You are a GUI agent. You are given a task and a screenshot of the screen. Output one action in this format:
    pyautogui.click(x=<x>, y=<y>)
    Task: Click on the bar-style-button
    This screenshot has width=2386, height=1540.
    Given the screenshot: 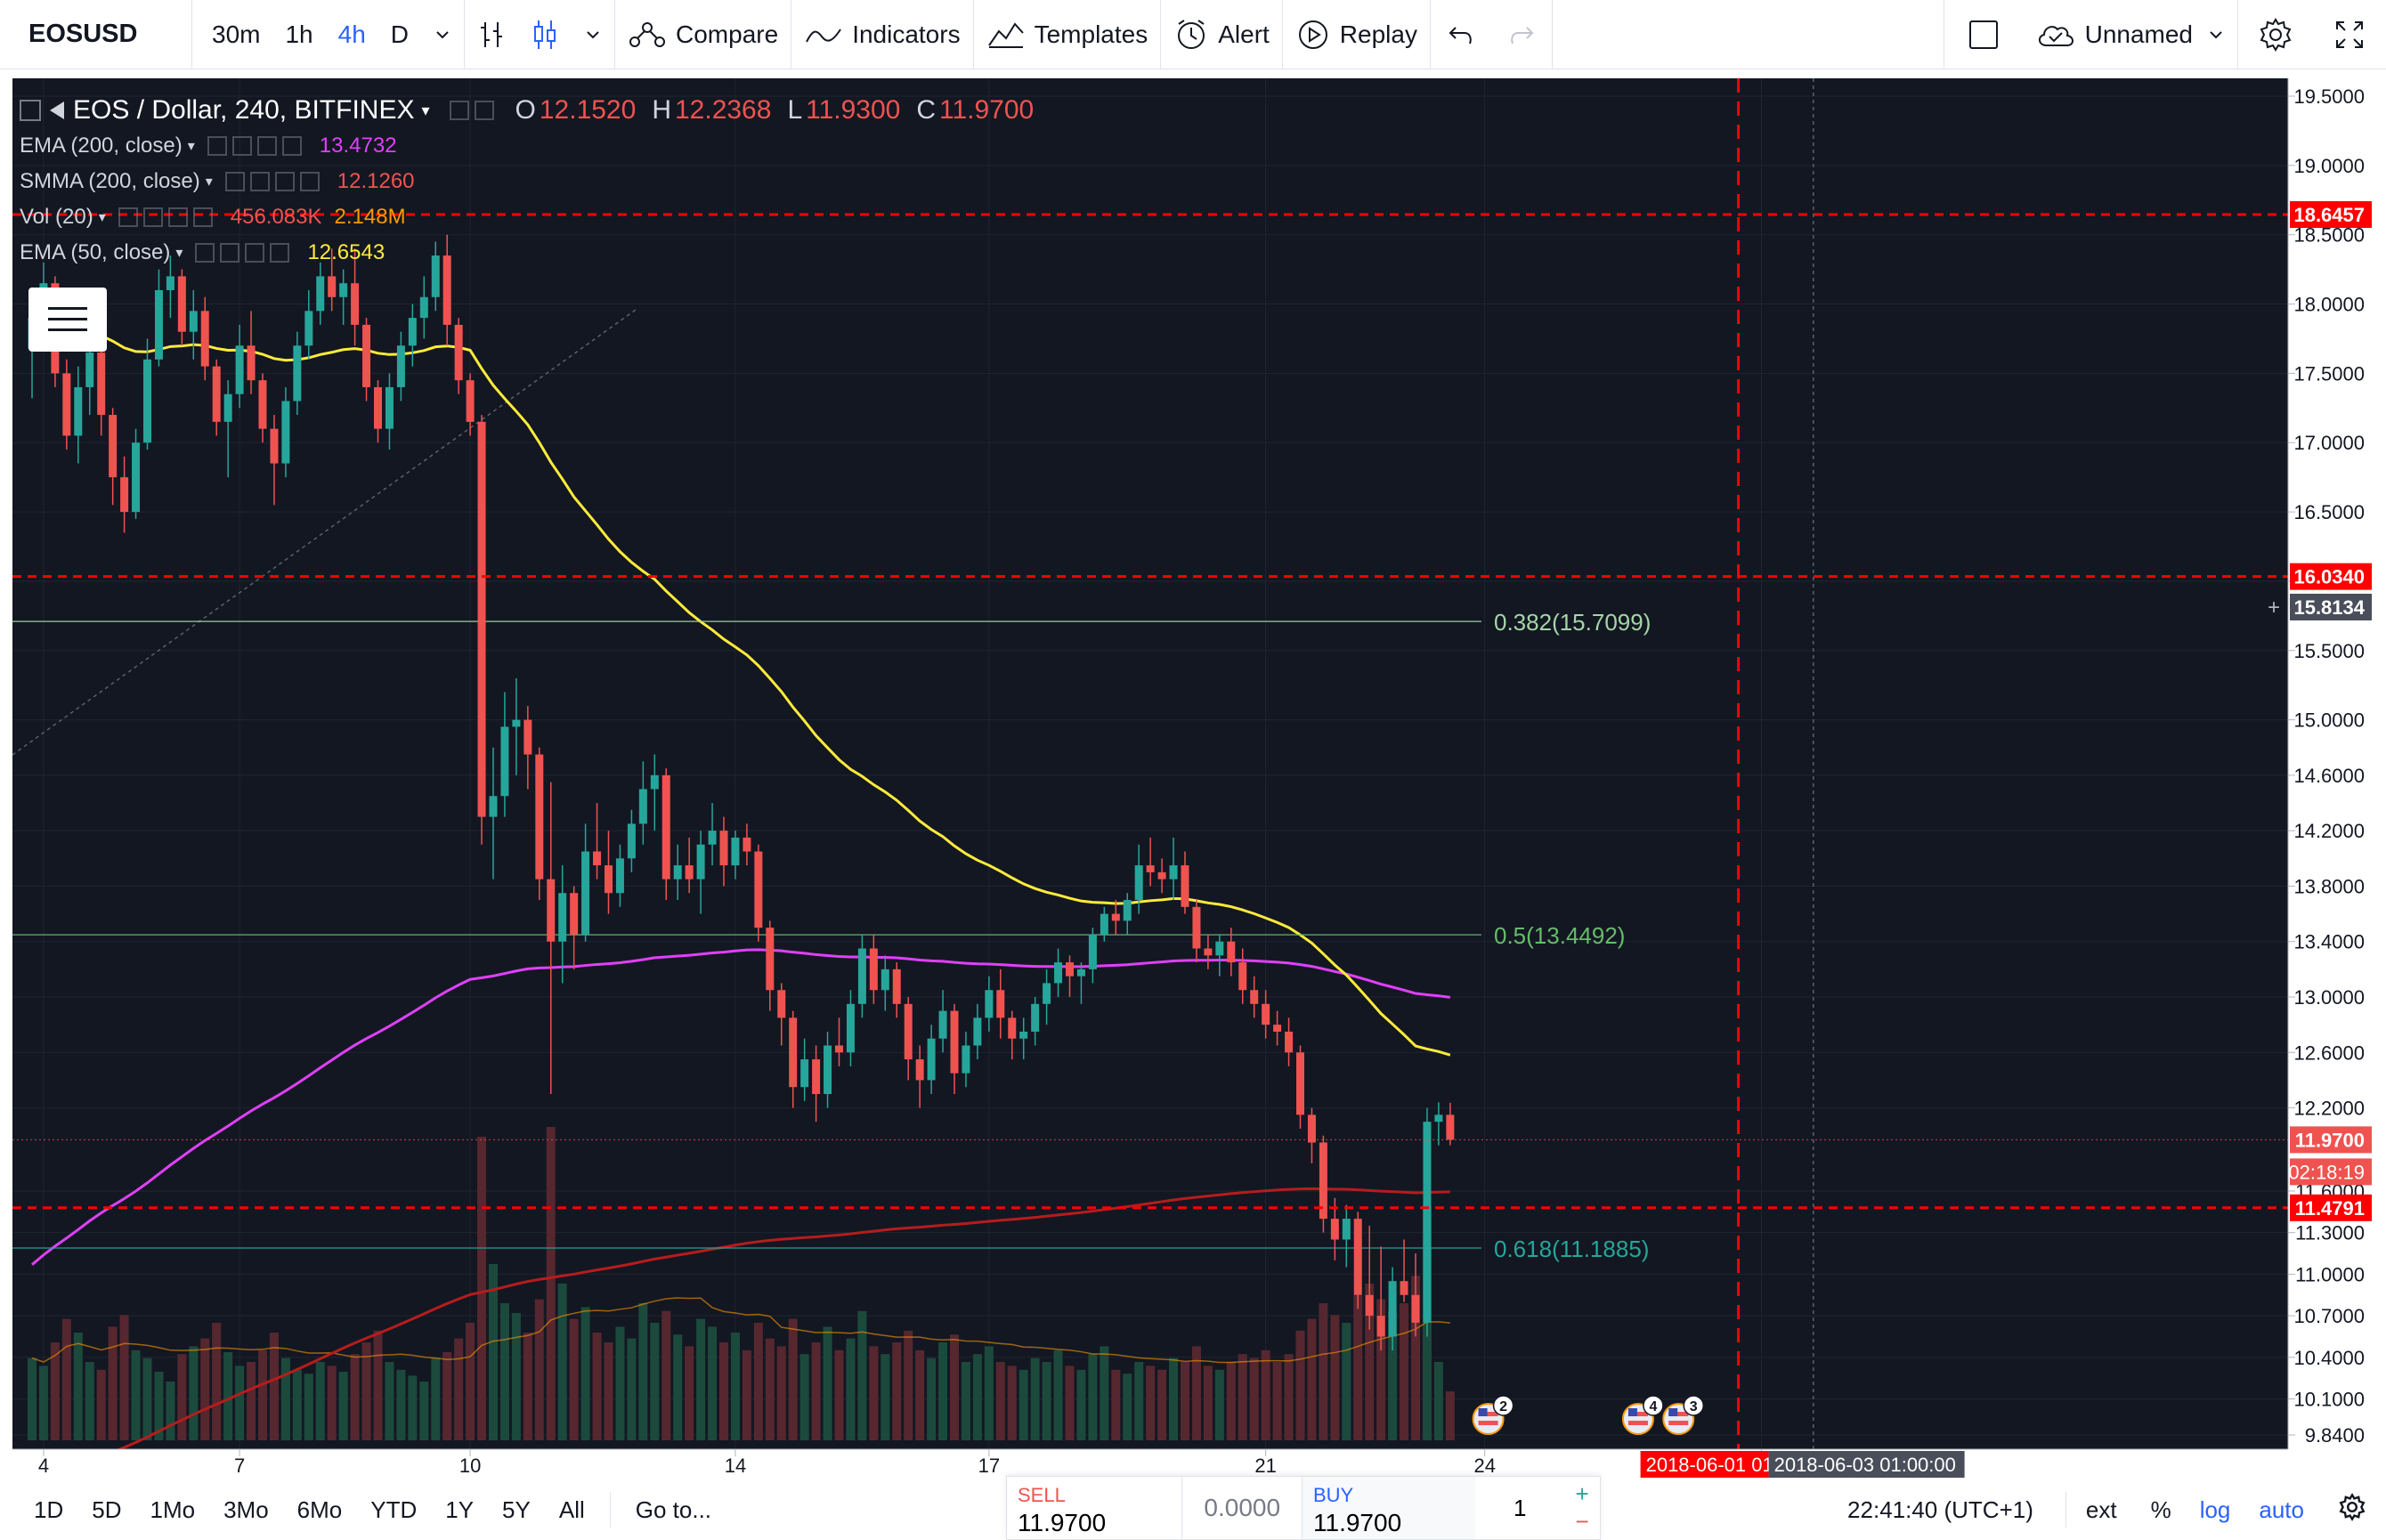 What is the action you would take?
    pyautogui.click(x=491, y=34)
    